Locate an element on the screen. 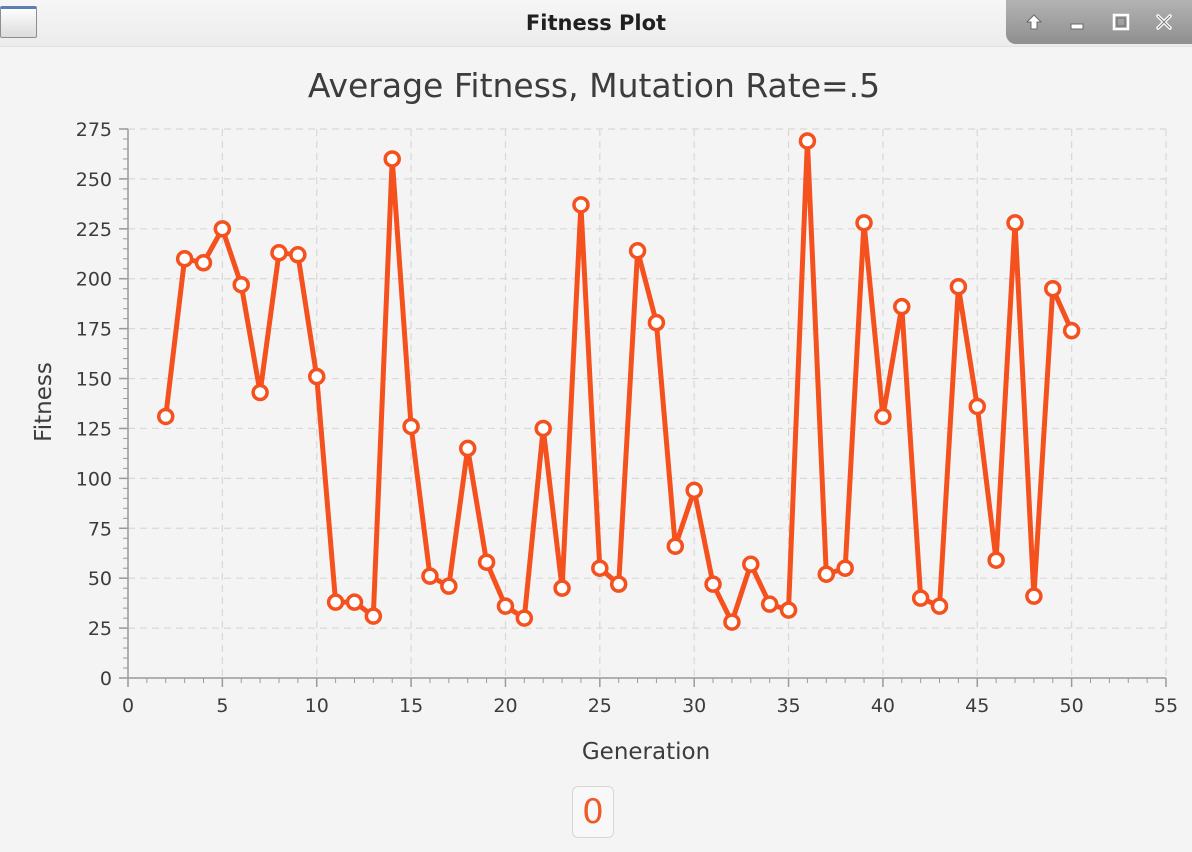 The width and height of the screenshot is (1192, 852). x-tick-label: 55 is located at coordinates (1166, 706).